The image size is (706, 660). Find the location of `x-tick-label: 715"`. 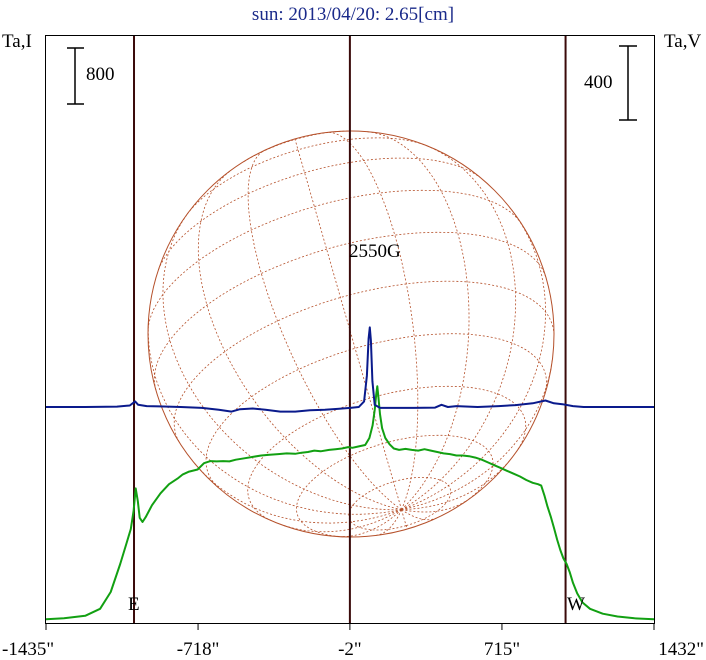

x-tick-label: 715" is located at coordinates (502, 649).